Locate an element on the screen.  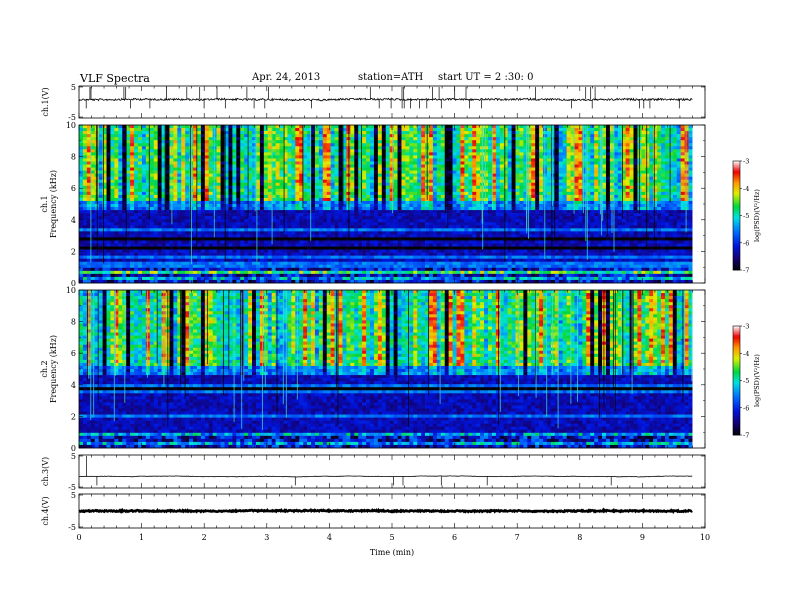
y-axis-label: ch.1 is located at coordinates (44, 203).